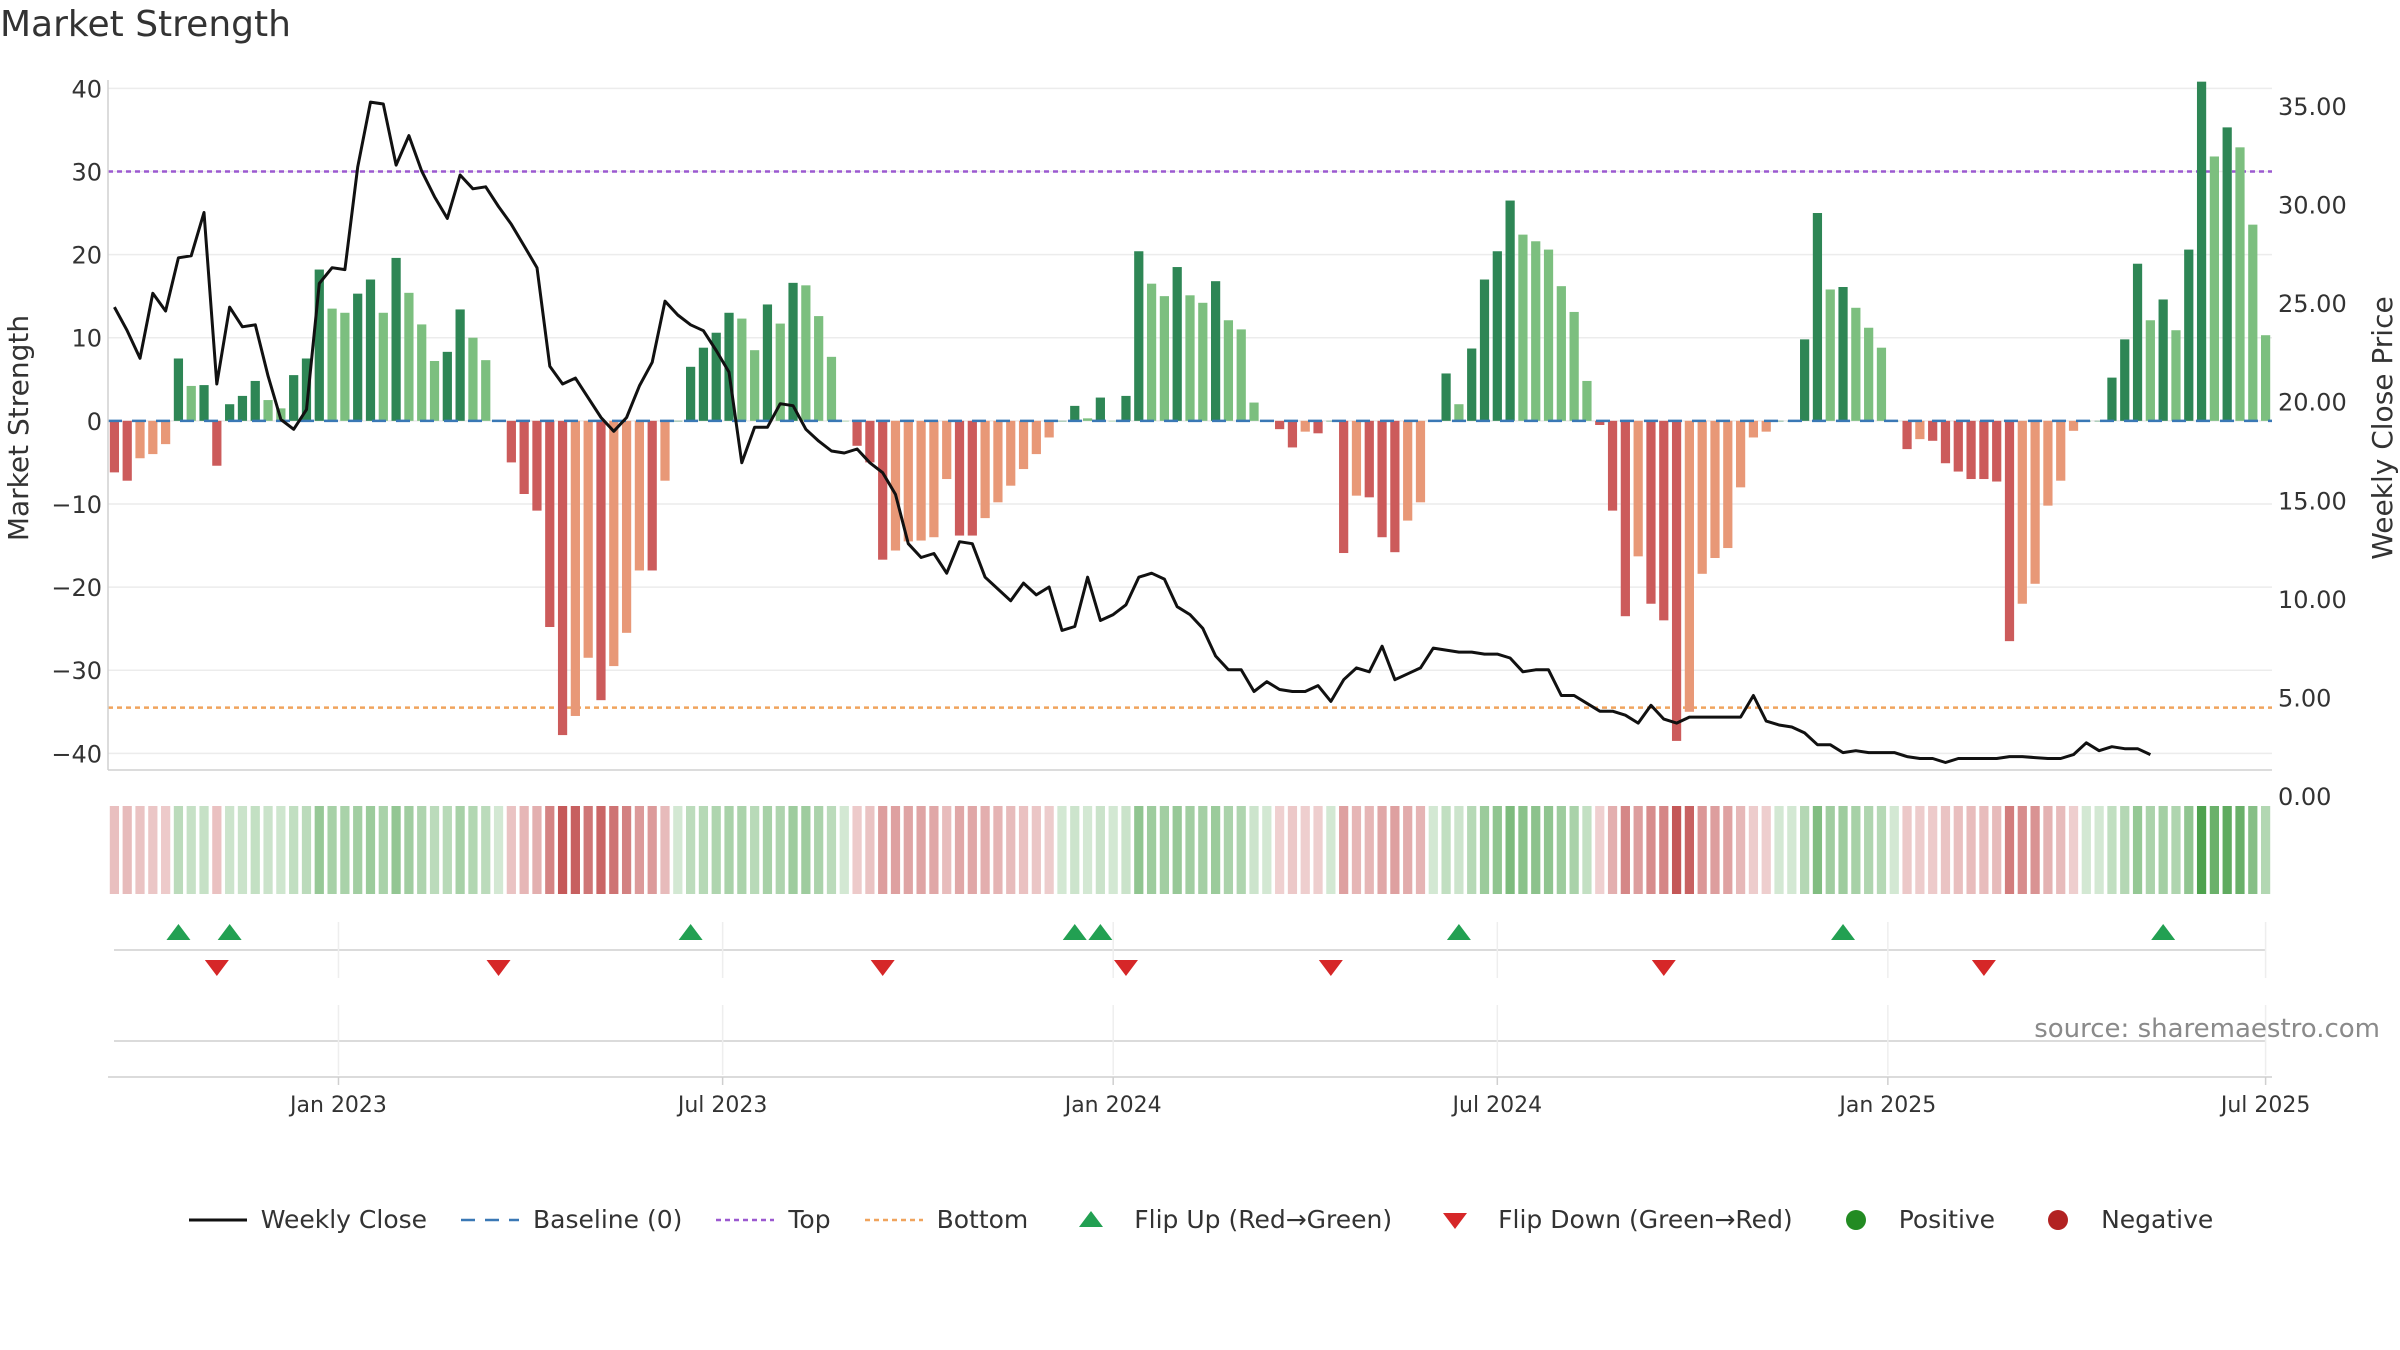 The width and height of the screenshot is (2400, 1350). What do you see at coordinates (145, 24) in the screenshot?
I see `chart-title: Market Strength` at bounding box center [145, 24].